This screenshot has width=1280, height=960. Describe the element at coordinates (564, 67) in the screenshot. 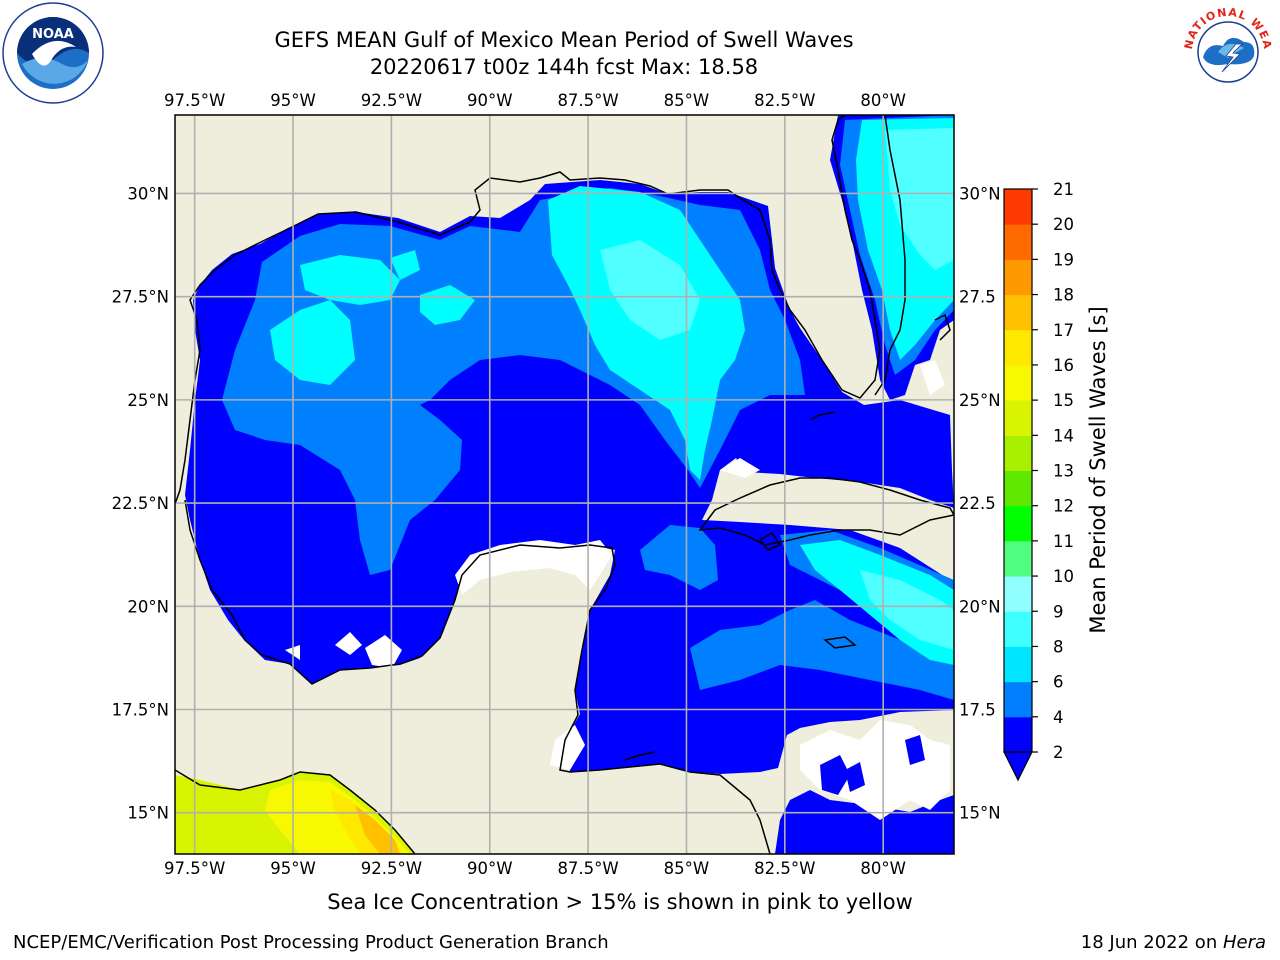

I see `chart-subtitle: 20220617 t00z 144h fcst Max: 18.58` at that location.